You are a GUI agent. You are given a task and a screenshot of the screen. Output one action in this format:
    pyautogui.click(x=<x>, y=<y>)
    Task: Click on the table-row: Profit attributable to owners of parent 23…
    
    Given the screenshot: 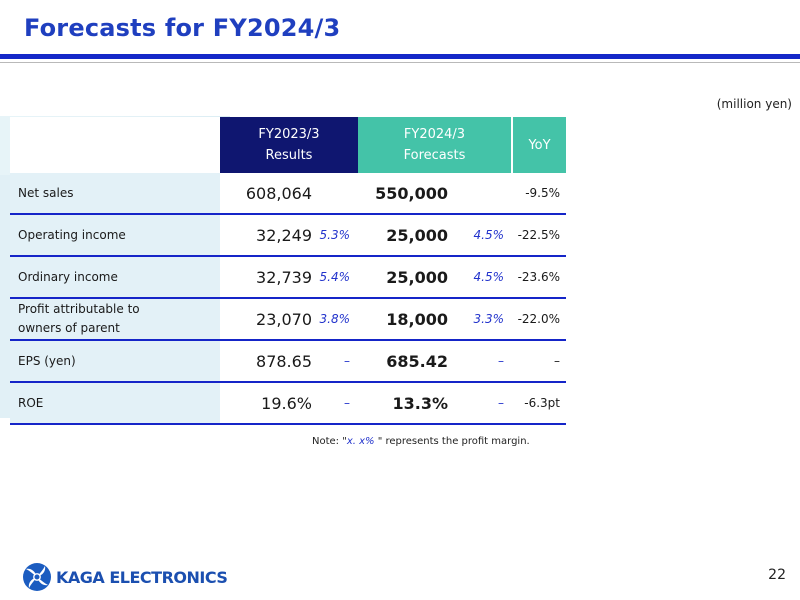 What is the action you would take?
    pyautogui.click(x=288, y=319)
    